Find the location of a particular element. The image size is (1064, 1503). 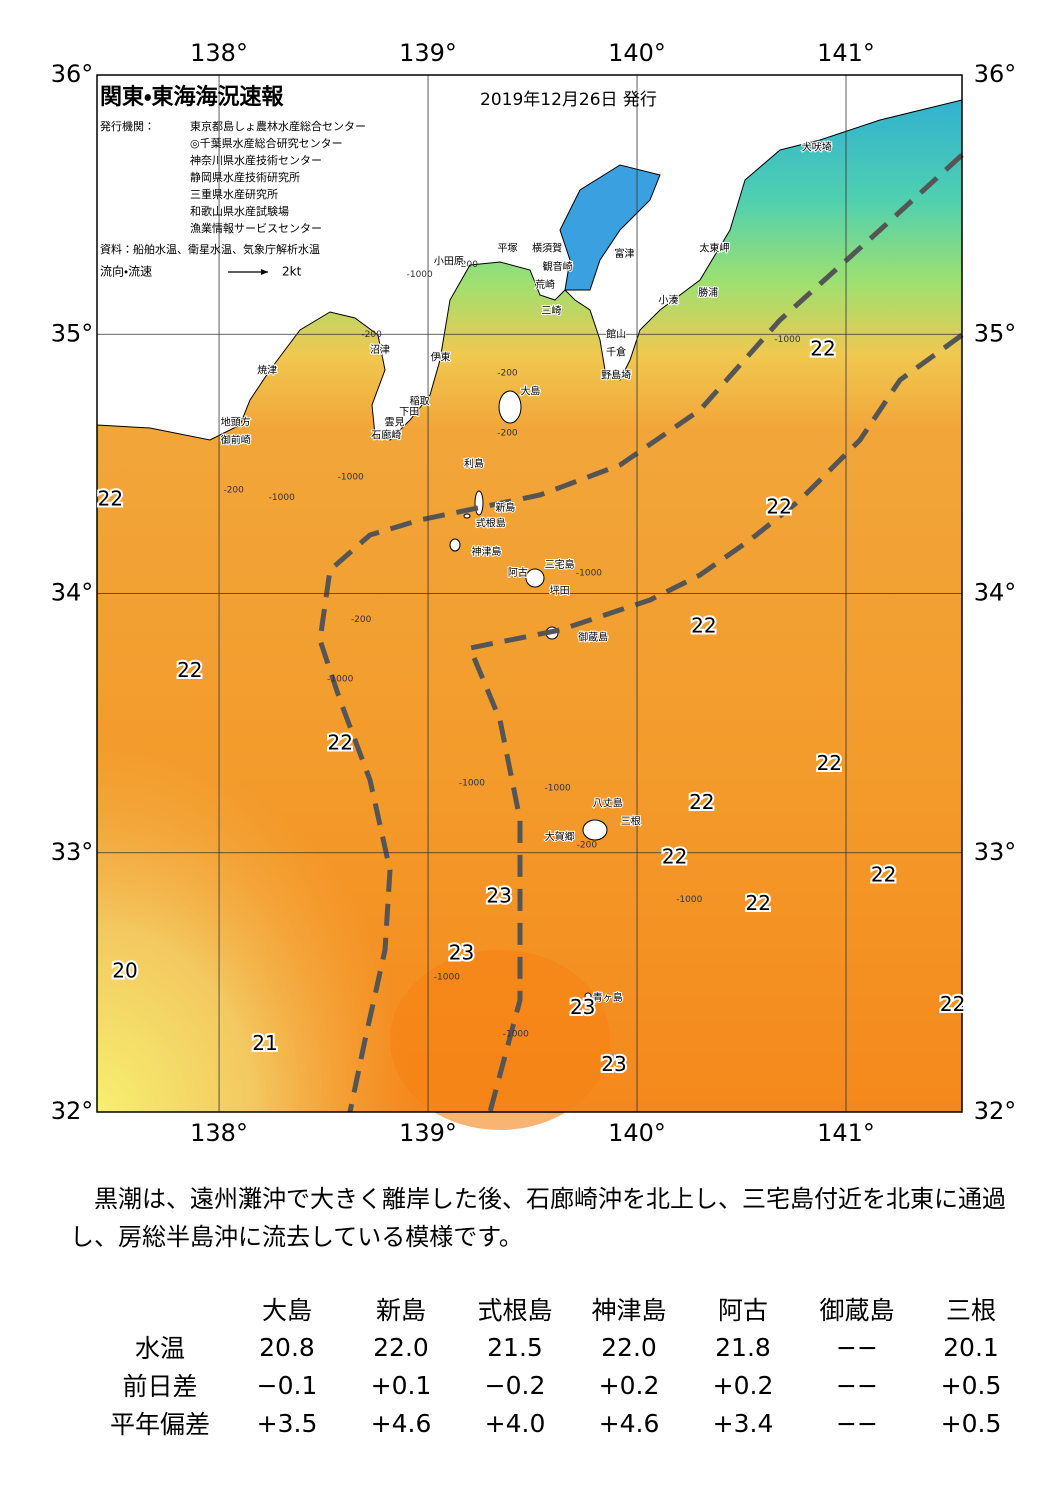

table-cell: 21.8 is located at coordinates (743, 1347).